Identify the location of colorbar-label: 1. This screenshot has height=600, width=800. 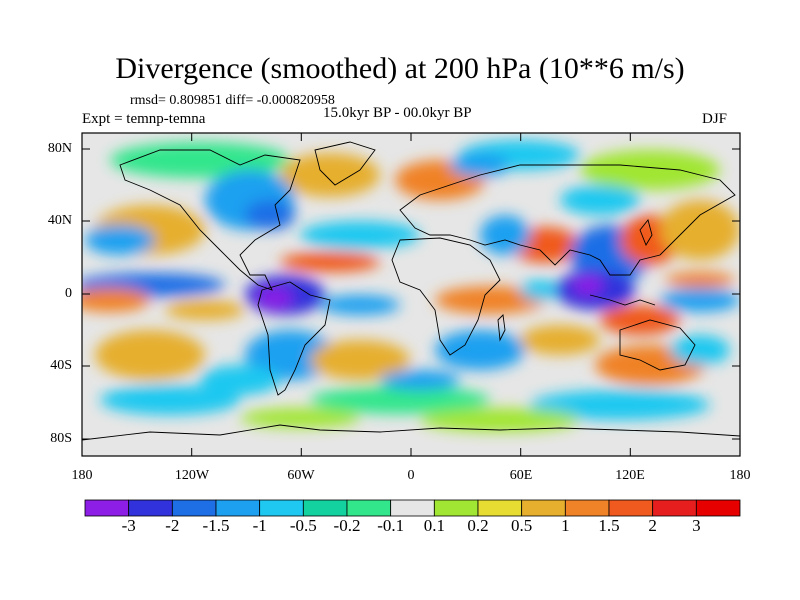
(565, 525).